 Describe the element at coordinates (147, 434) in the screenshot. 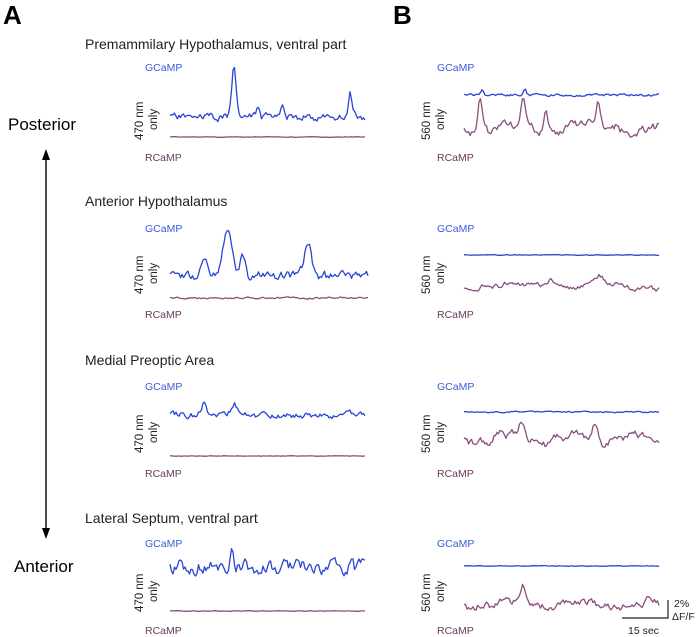

I see `ylabel-a3: 470 nm only` at that location.